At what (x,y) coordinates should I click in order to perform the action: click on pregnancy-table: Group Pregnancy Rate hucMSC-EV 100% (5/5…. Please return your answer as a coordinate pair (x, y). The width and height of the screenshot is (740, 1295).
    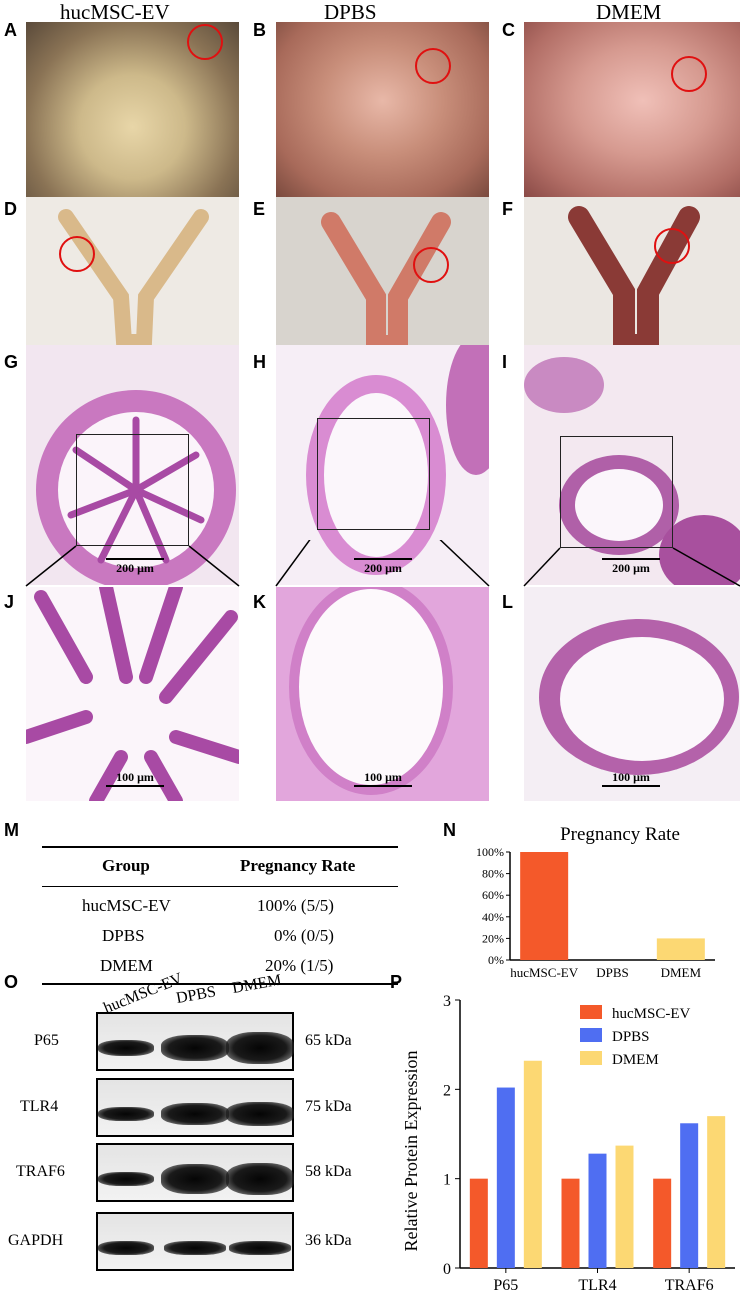
    Looking at the image, I should click on (220, 915).